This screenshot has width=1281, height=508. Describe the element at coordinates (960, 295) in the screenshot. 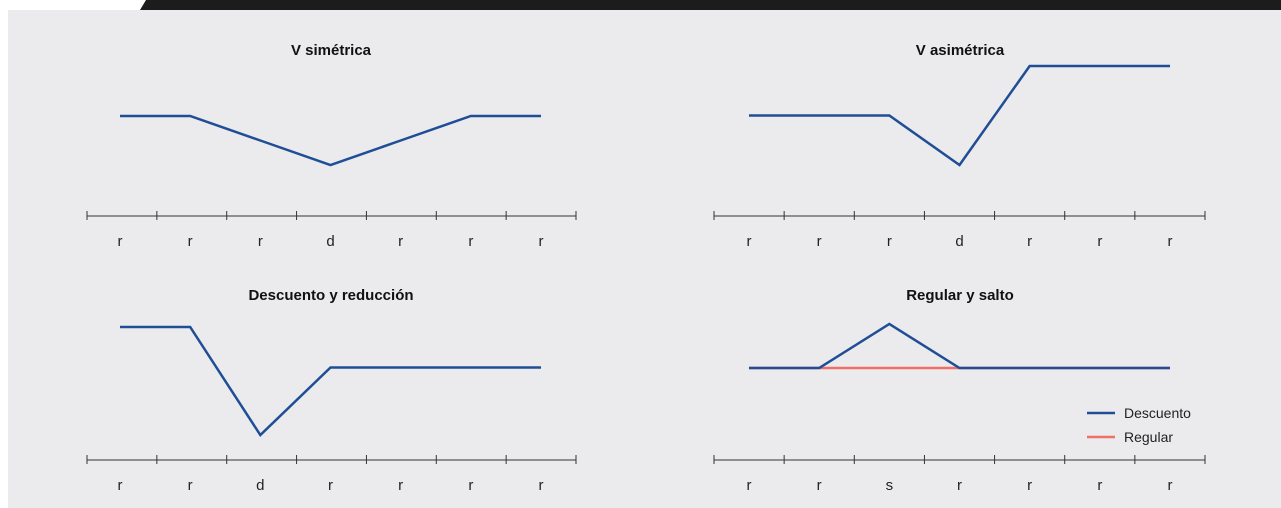

I see `chart-title: Regular y salto` at that location.